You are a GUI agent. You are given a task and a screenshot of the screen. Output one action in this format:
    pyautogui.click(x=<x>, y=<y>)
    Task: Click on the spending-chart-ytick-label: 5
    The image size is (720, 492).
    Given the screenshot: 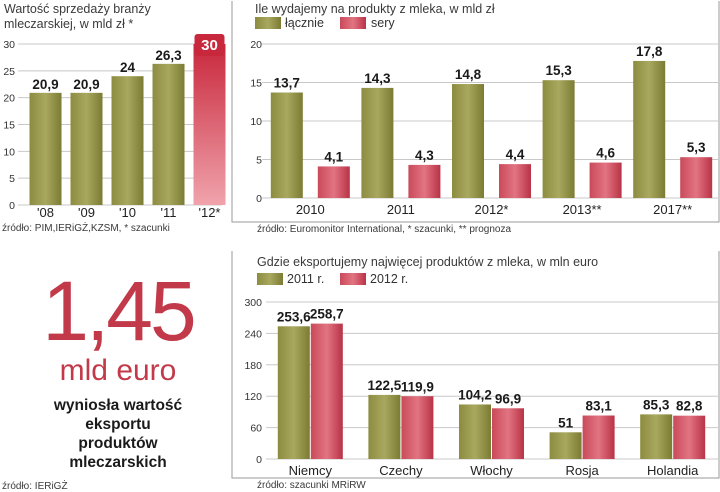 What is the action you would take?
    pyautogui.click(x=259, y=161)
    